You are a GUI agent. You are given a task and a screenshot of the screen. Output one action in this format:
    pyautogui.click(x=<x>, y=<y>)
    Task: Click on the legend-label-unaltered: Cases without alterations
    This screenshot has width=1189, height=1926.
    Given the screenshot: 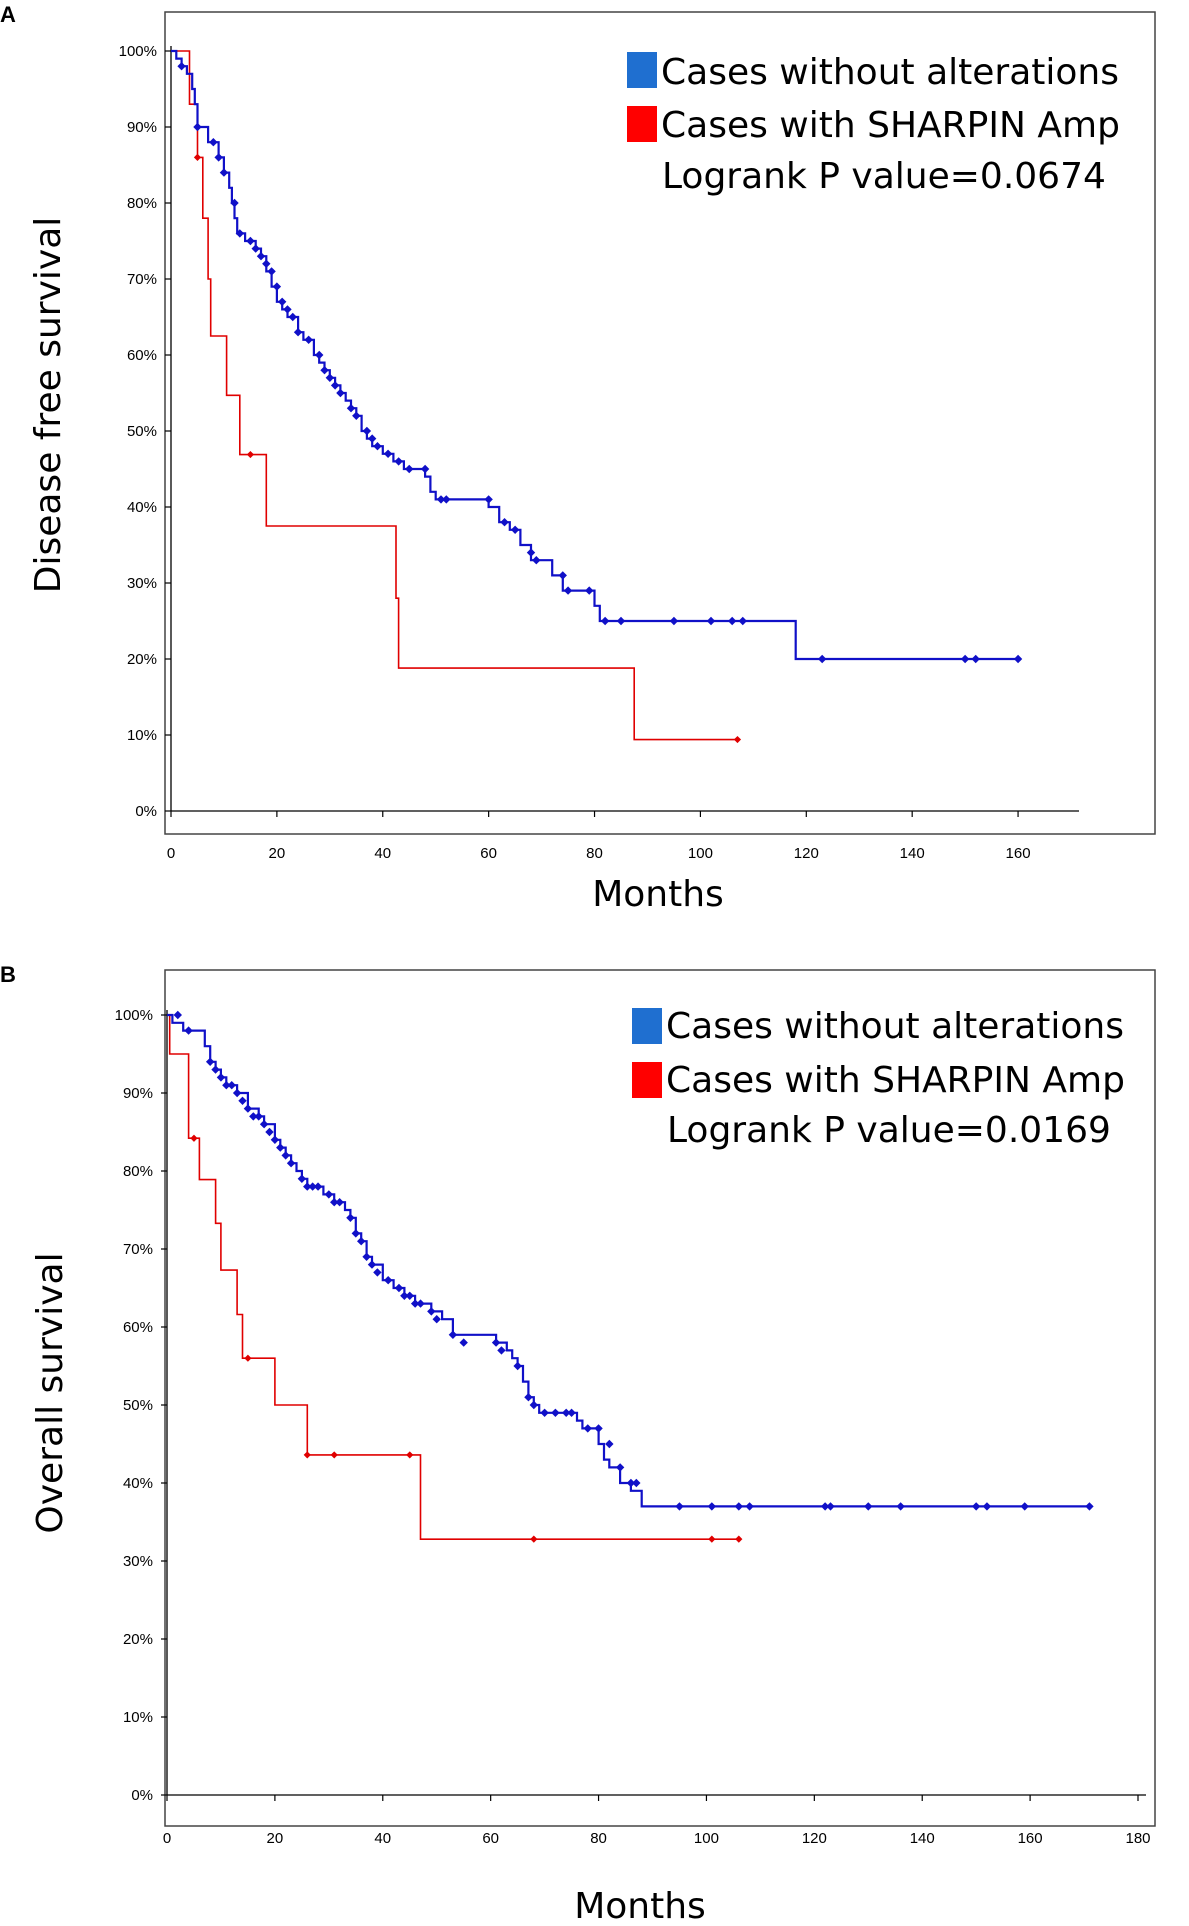 What is the action you would take?
    pyautogui.click(x=890, y=72)
    